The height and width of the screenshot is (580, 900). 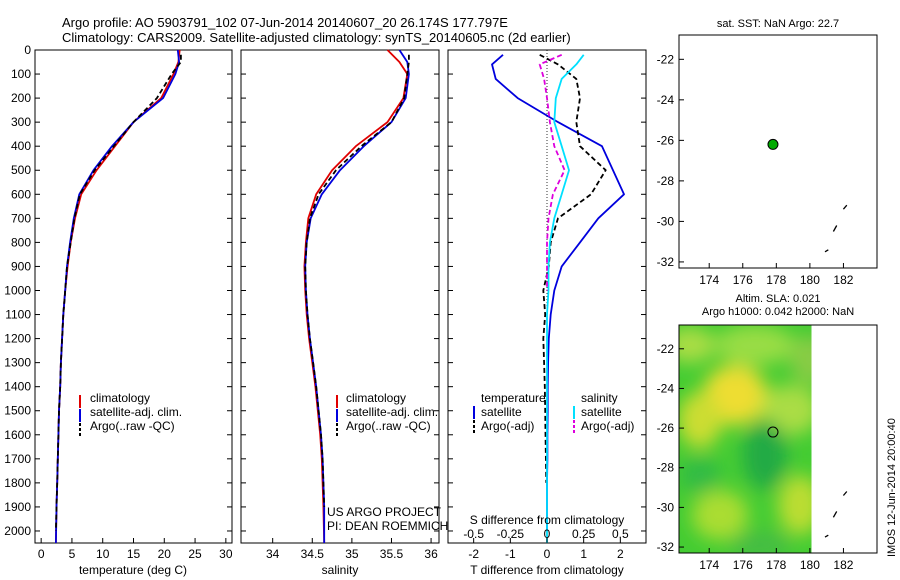 What do you see at coordinates (352, 554) in the screenshot?
I see `salinity-xtick-label: 35` at bounding box center [352, 554].